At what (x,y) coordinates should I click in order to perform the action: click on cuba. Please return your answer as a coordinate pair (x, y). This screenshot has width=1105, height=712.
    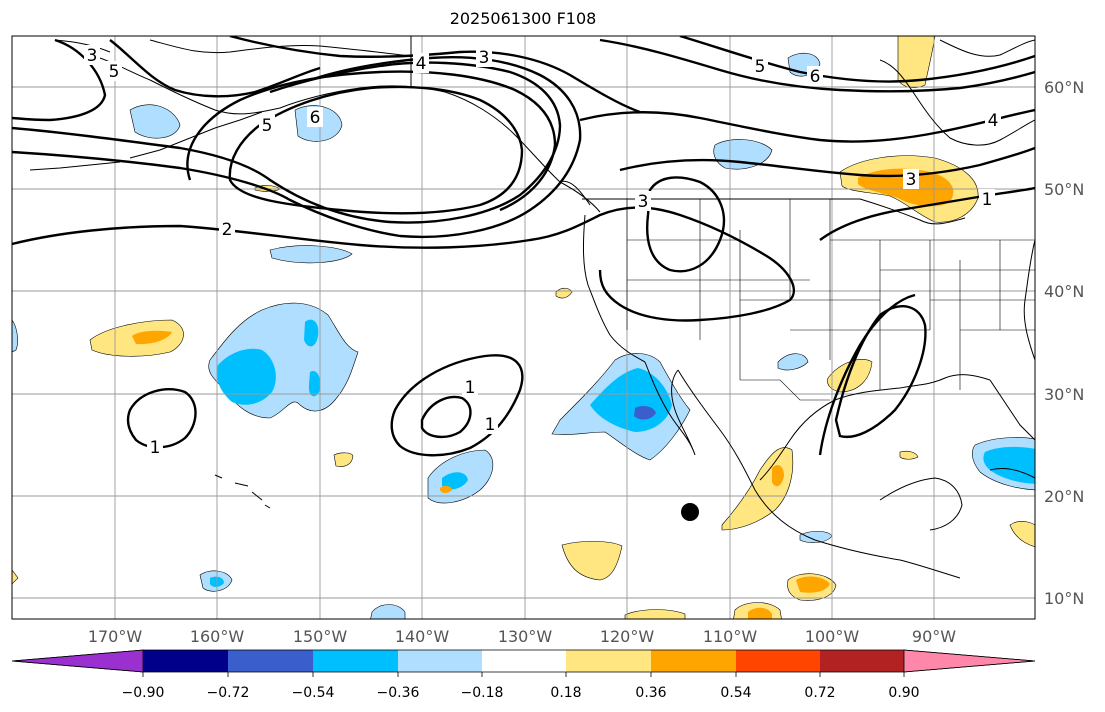
    Looking at the image, I should click on (1012, 473).